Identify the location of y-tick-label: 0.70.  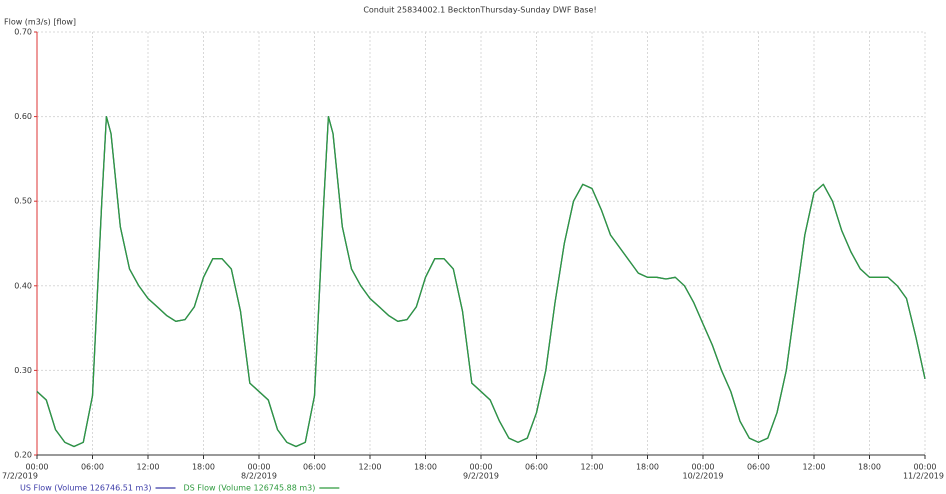
(23, 32).